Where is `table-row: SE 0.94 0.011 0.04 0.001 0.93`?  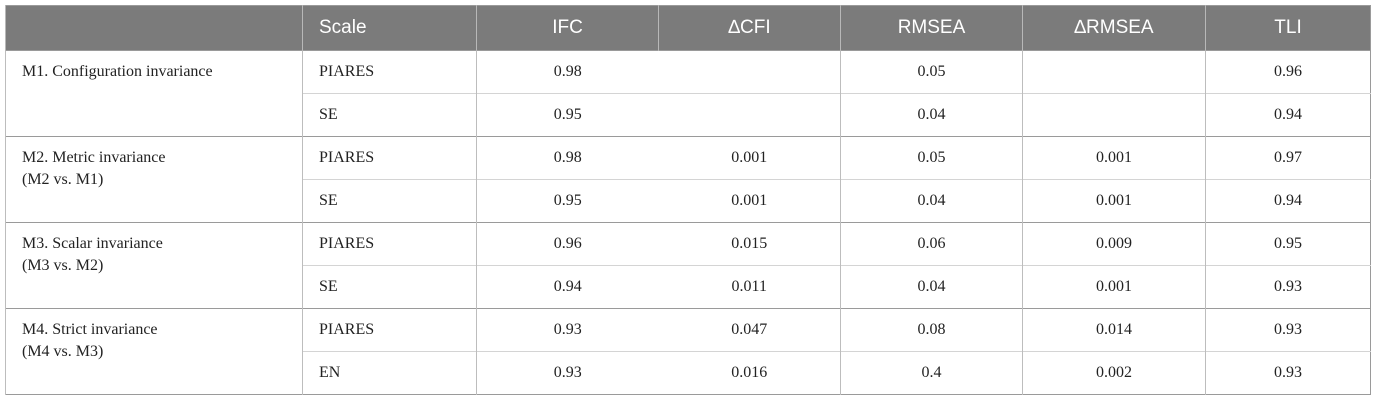
table-row: SE 0.94 0.011 0.04 0.001 0.93 is located at coordinates (688, 287).